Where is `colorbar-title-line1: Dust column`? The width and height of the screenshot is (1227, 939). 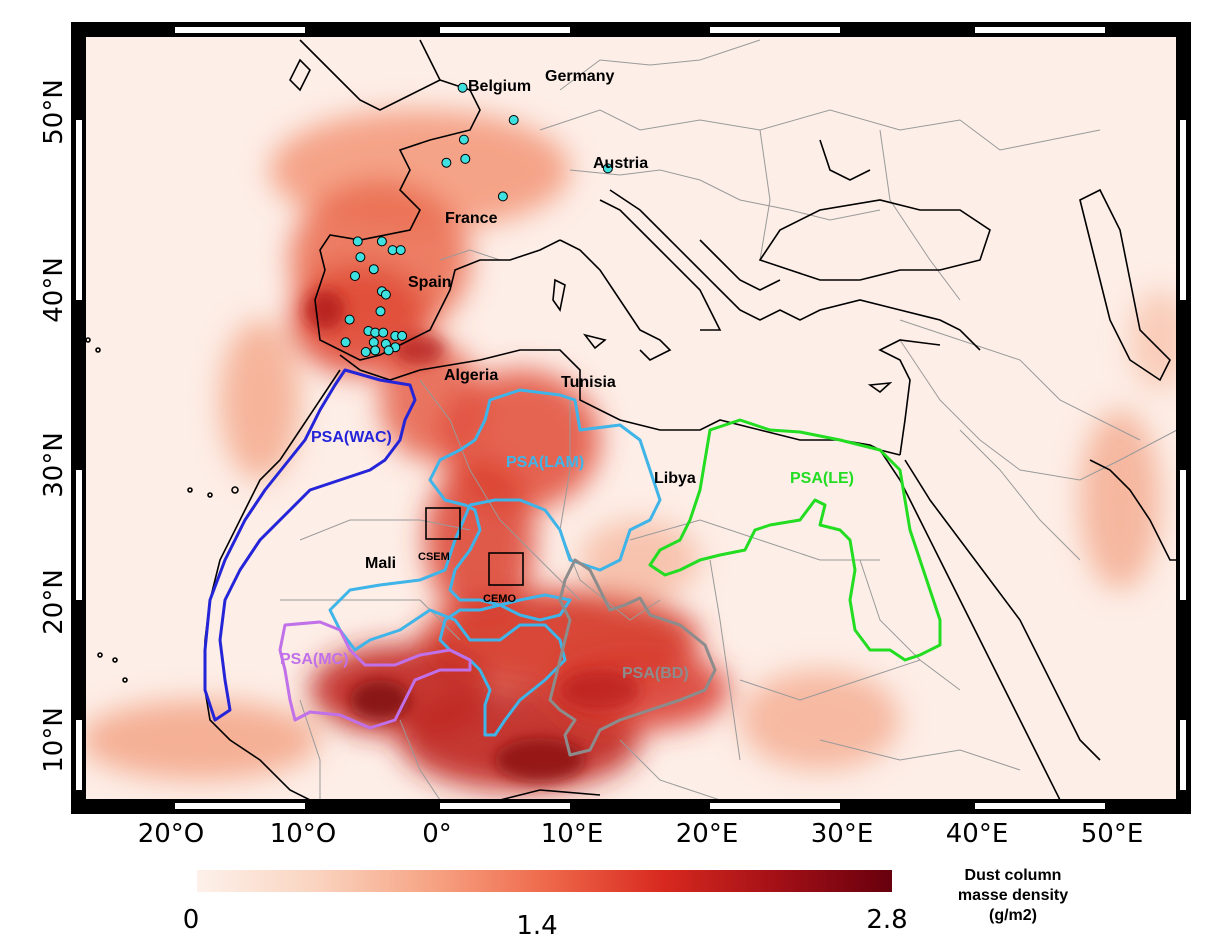
colorbar-title-line1: Dust column is located at coordinates (1013, 875).